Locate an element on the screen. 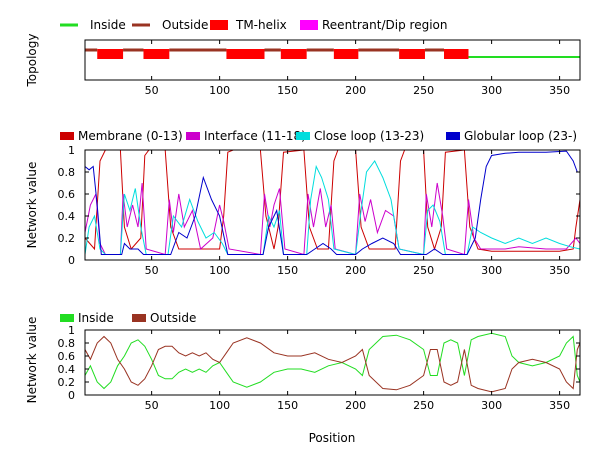 This screenshot has width=600, height=450. network-ytick-label: 0.4 is located at coordinates (67, 216).